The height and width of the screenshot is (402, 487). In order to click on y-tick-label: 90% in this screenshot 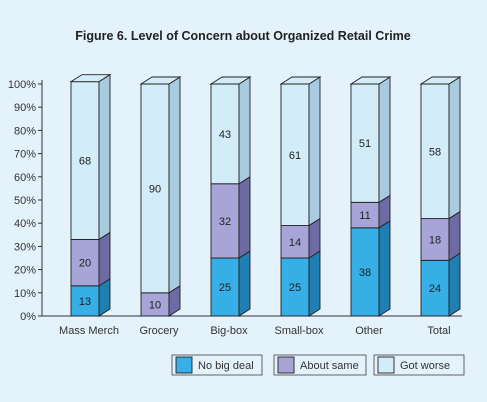, I will do `click(25, 108)`.